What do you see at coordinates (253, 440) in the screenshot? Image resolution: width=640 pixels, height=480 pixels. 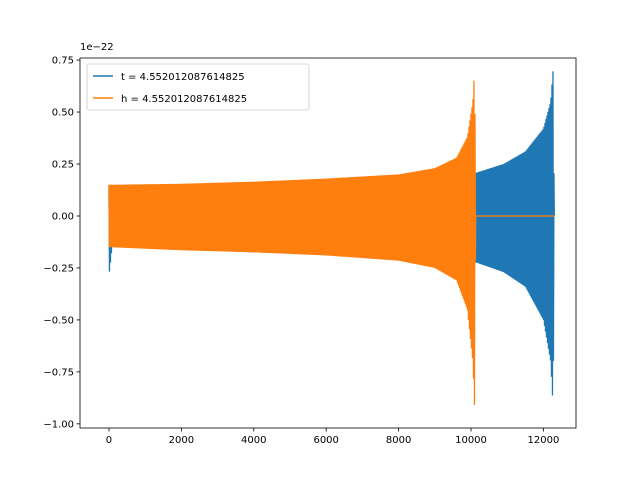 I see `x-tick-label: 4000` at bounding box center [253, 440].